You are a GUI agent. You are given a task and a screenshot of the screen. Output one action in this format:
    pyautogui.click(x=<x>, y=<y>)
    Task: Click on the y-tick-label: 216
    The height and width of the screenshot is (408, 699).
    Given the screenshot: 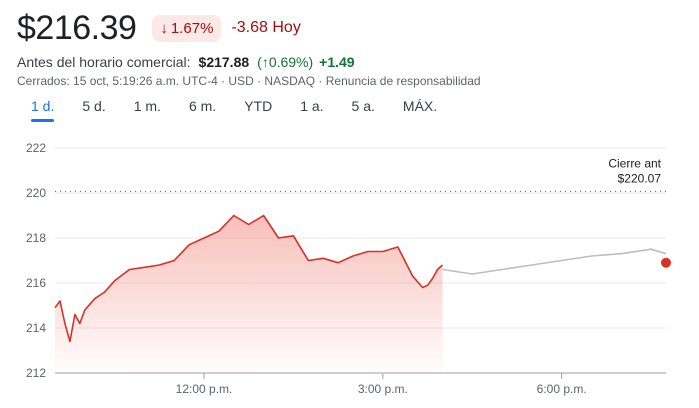 What is the action you would take?
    pyautogui.click(x=36, y=283)
    